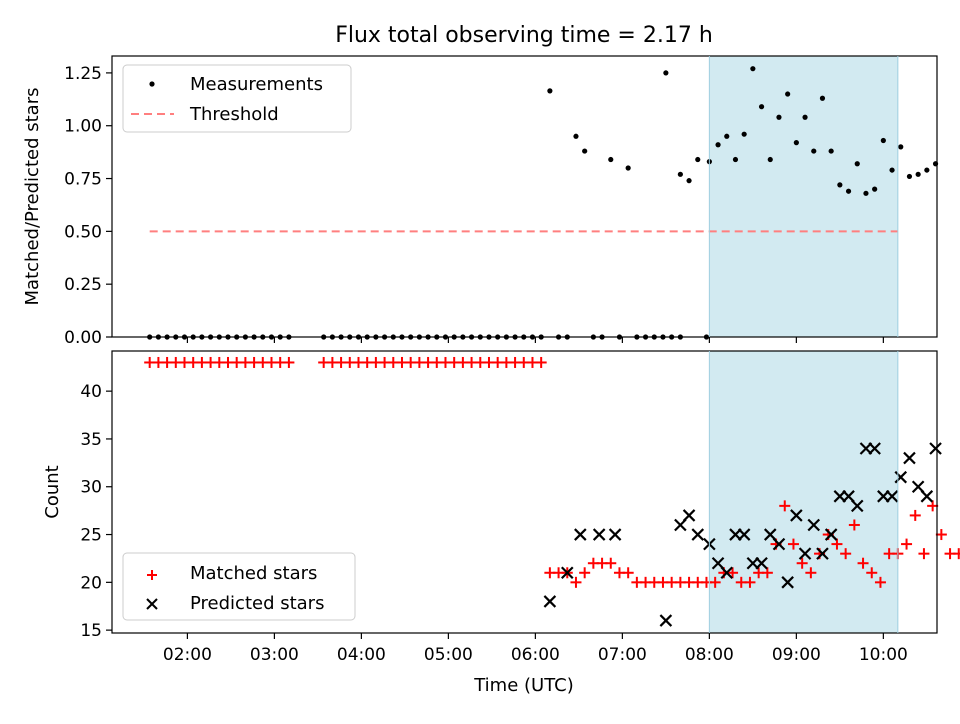  I want to click on bottom-legend: Matched stars Predicted stars, so click(239, 586).